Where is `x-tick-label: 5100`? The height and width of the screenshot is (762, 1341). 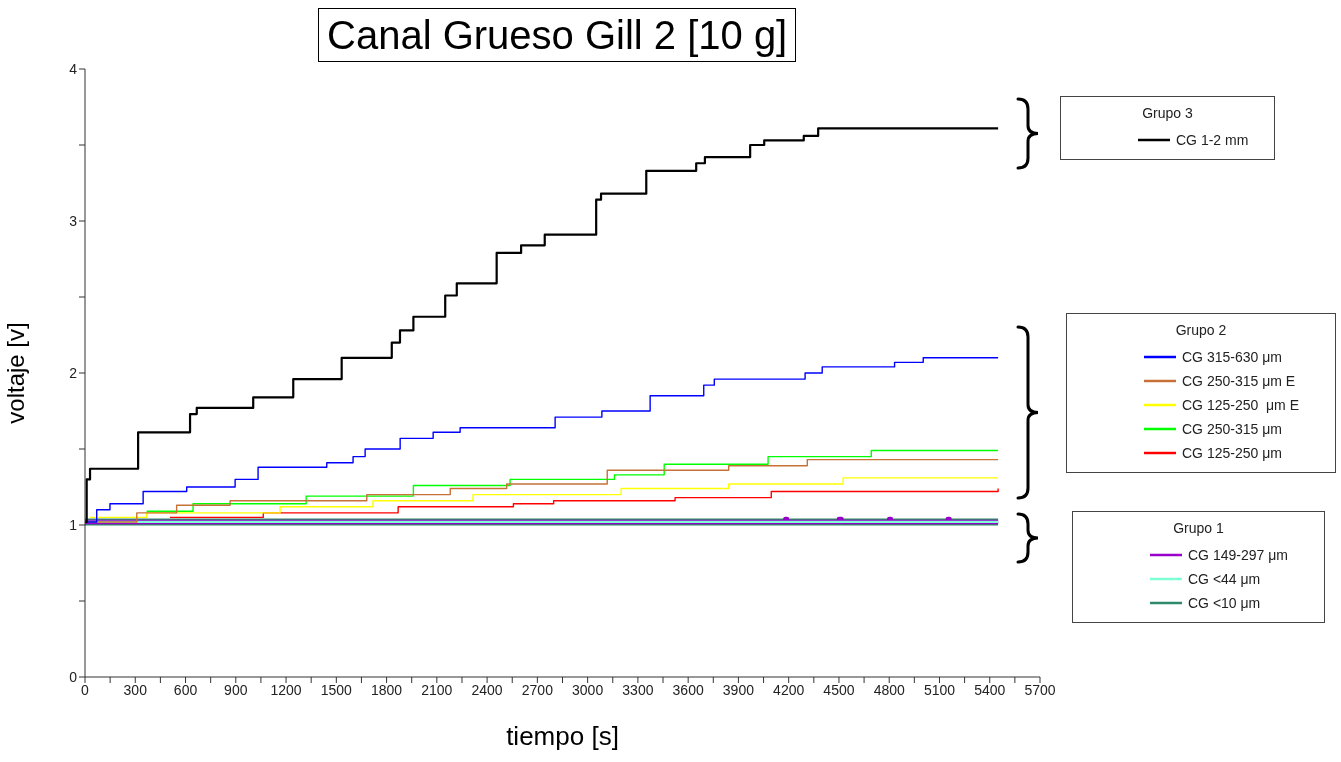
x-tick-label: 5100 is located at coordinates (939, 689).